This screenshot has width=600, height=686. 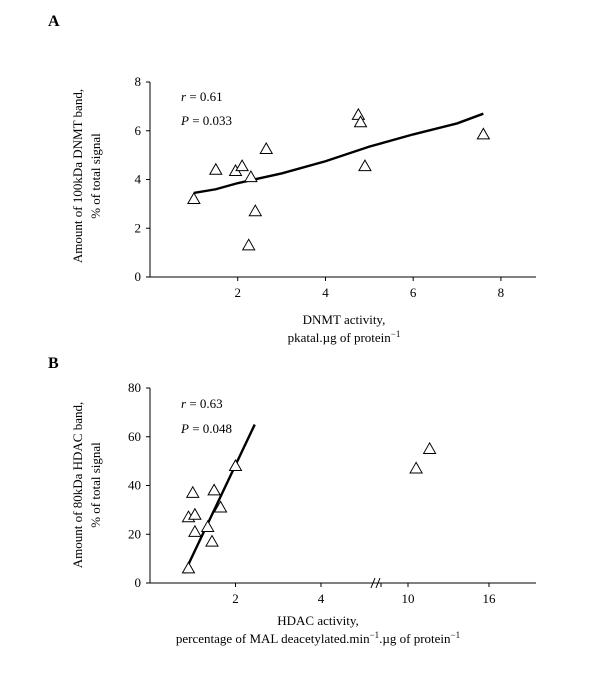 I want to click on panel-a-label: A, so click(x=54, y=21).